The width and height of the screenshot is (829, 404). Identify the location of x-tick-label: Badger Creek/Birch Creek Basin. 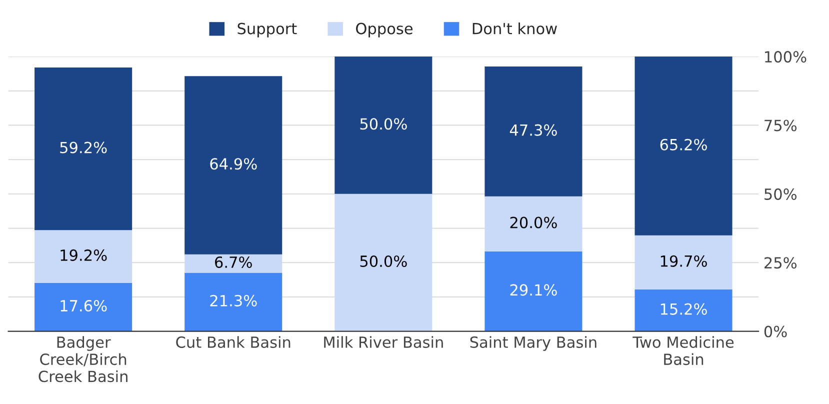
(83, 359).